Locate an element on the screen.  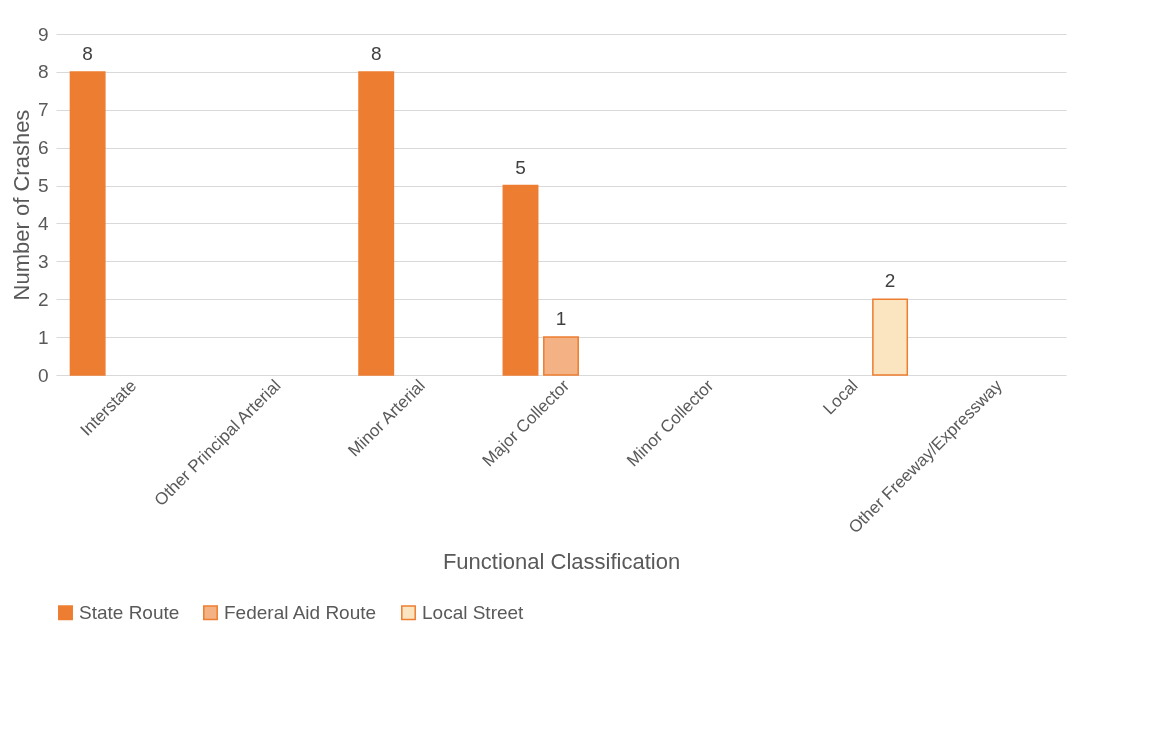
data-label: 5 is located at coordinates (520, 167).